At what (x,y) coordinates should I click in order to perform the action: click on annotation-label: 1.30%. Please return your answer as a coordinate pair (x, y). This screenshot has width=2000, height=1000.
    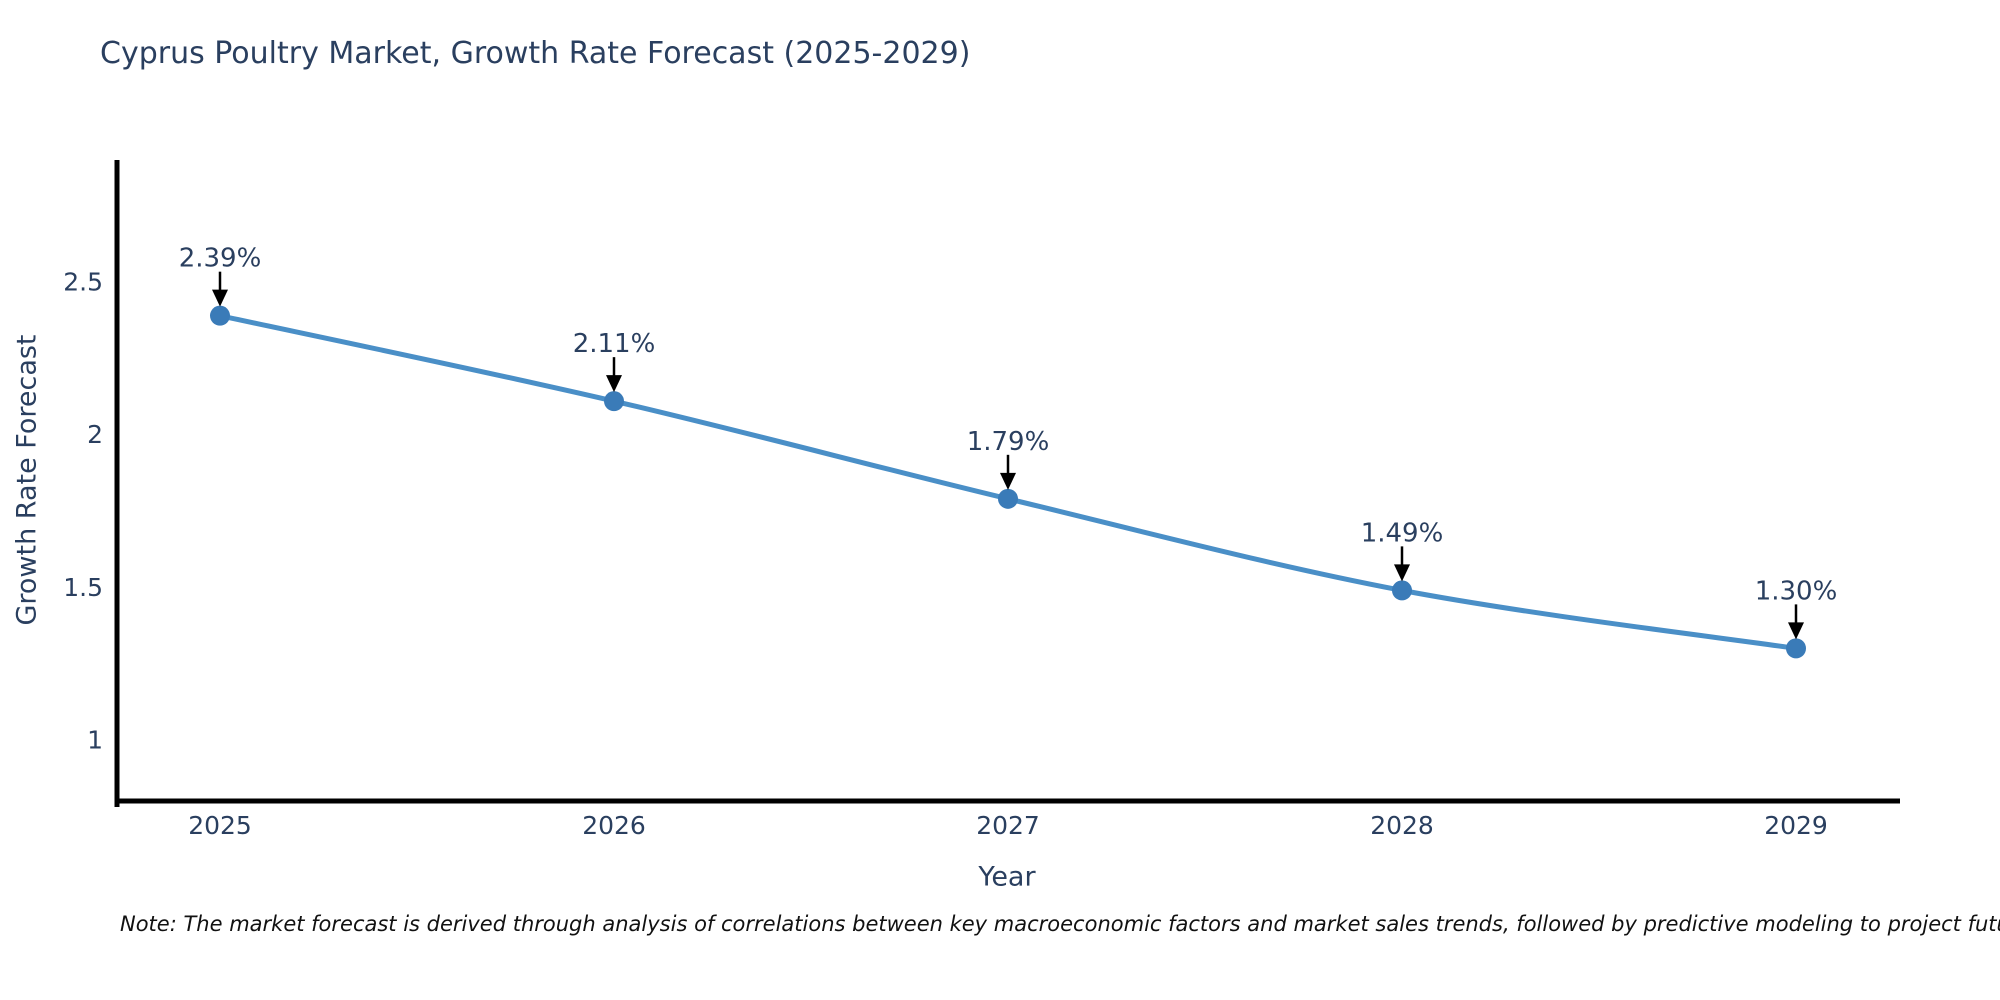
    Looking at the image, I should click on (1796, 591).